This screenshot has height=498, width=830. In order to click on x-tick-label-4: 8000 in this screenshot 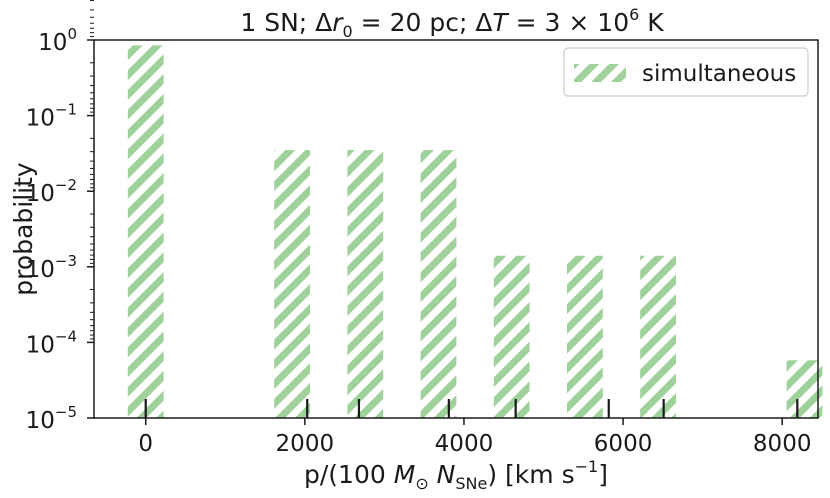, I will do `click(782, 444)`.